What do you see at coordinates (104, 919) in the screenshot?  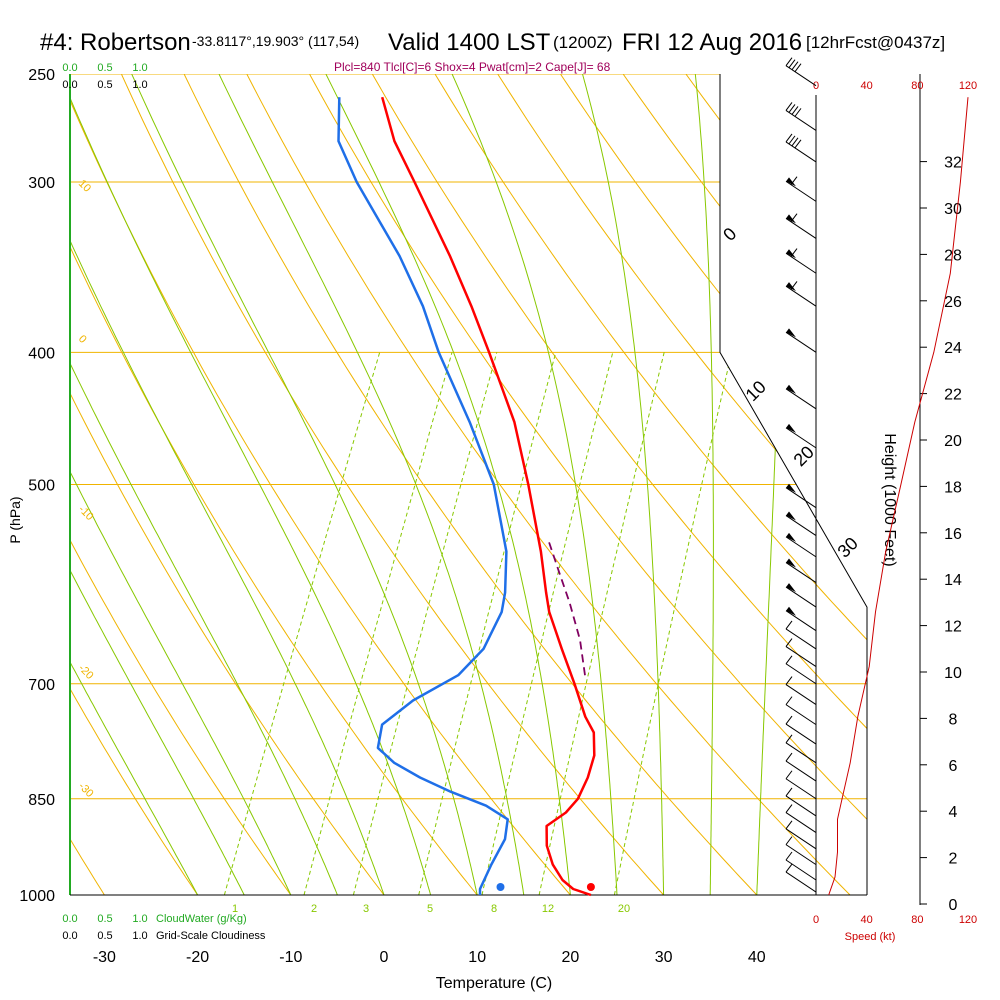 I see `cloud-water-tick-bottom: 0.5` at bounding box center [104, 919].